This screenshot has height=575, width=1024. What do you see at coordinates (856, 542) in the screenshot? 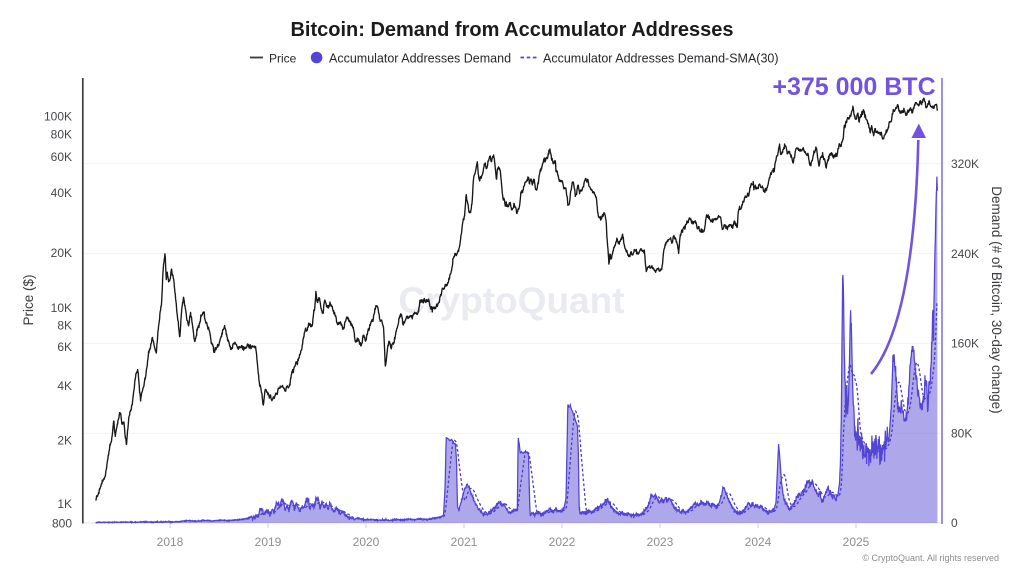
I see `svg-text: 2025` at bounding box center [856, 542].